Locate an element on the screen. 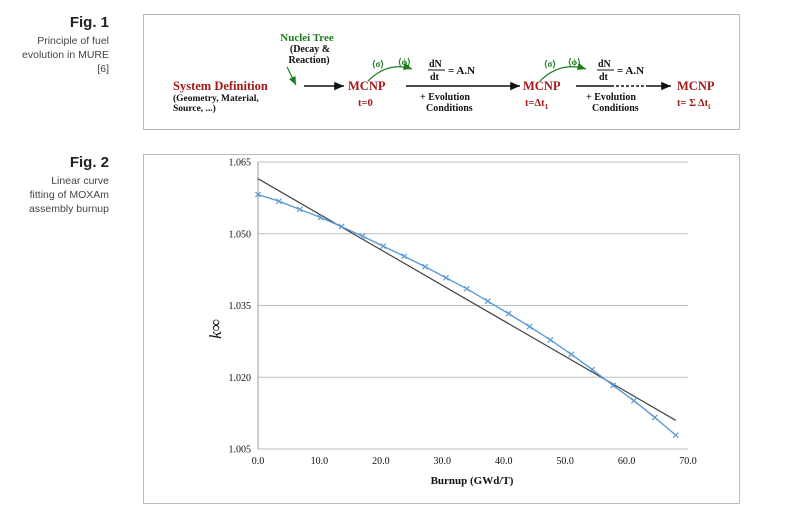  x-tick-label: 50.0 is located at coordinates (565, 461).